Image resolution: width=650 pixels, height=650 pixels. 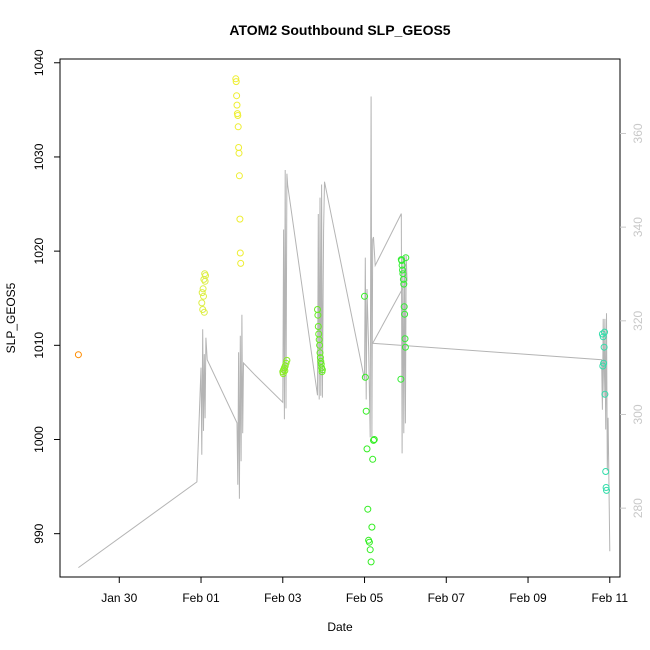 What do you see at coordinates (638, 414) in the screenshot?
I see `y-right-tick-label: 300` at bounding box center [638, 414].